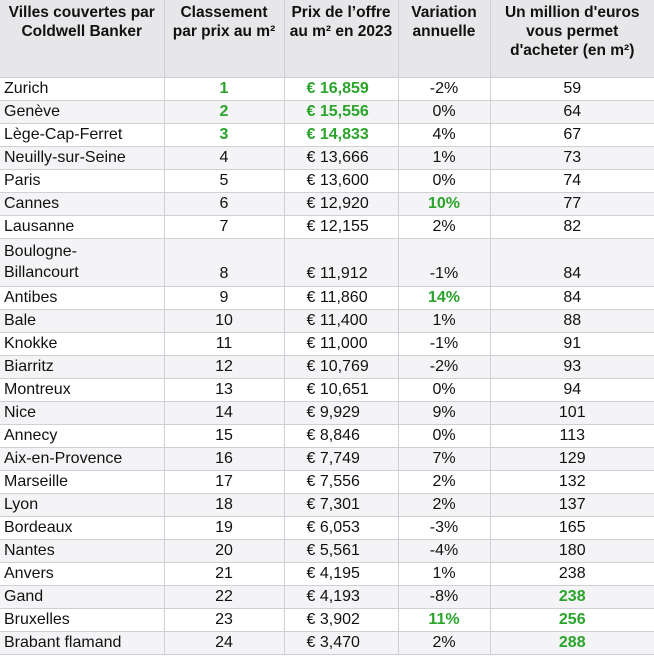 Image resolution: width=654 pixels, height=662 pixels. What do you see at coordinates (572, 367) in the screenshot?
I see `cell-m2: 93` at bounding box center [572, 367].